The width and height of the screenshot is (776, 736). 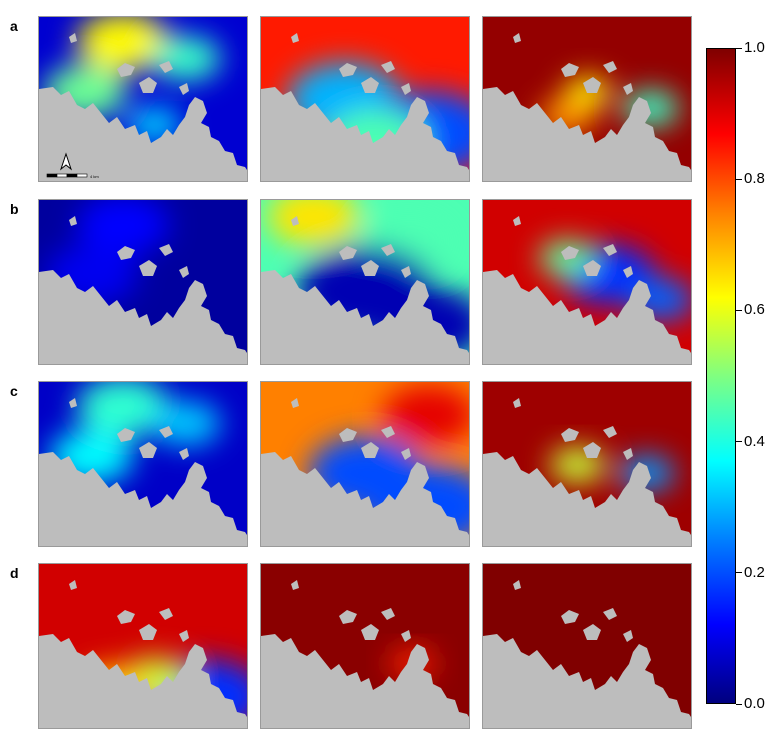 I want to click on row-label-b: b, so click(x=14, y=209).